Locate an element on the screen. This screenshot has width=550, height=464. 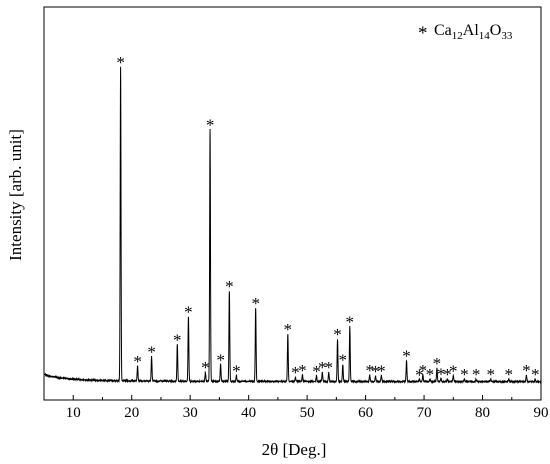
x-tick-label: 50 is located at coordinates (307, 413).